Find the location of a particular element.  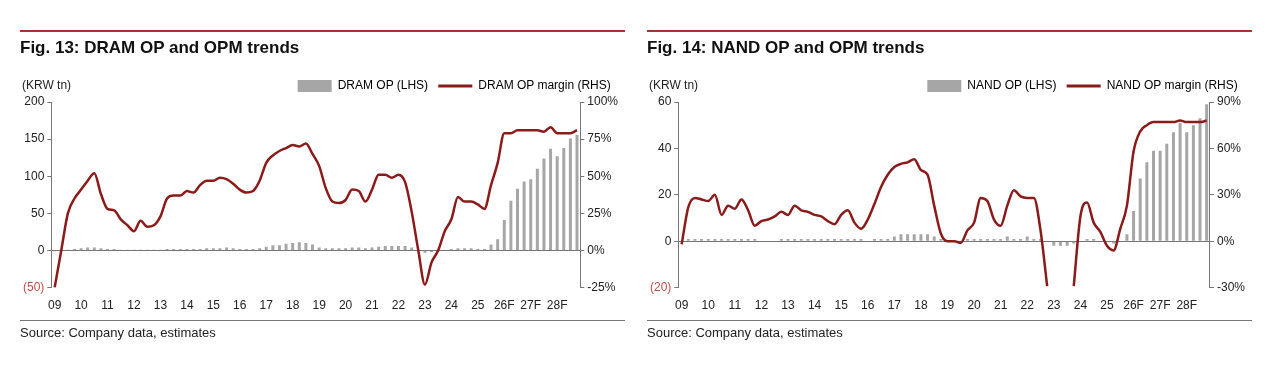

legend-label: NAND OP margin (RHS) is located at coordinates (1172, 85).